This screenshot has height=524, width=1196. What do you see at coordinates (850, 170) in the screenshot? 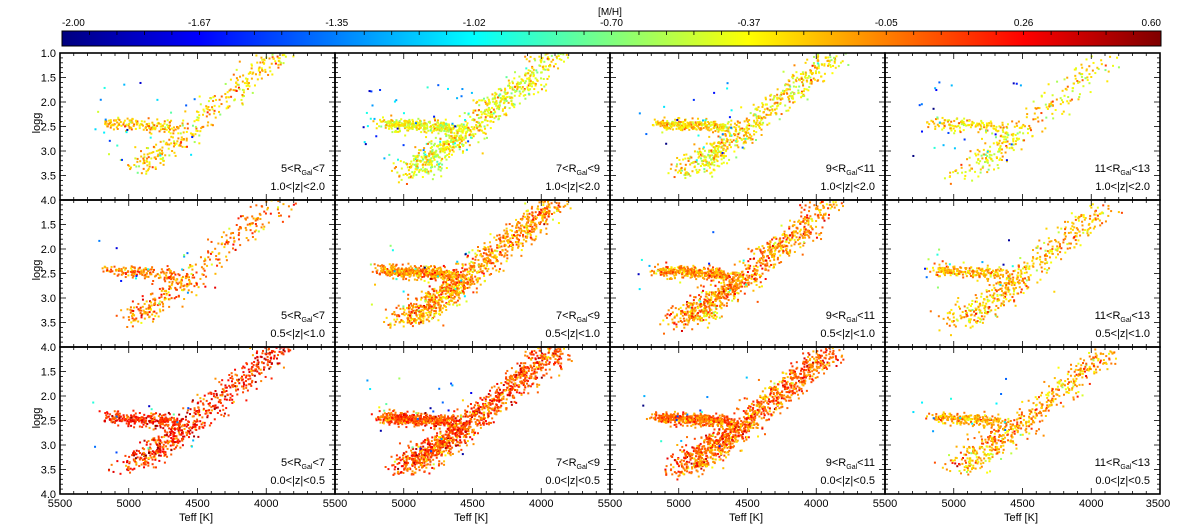
I see `panel-radius-label: 9<RGal<11` at bounding box center [850, 170].